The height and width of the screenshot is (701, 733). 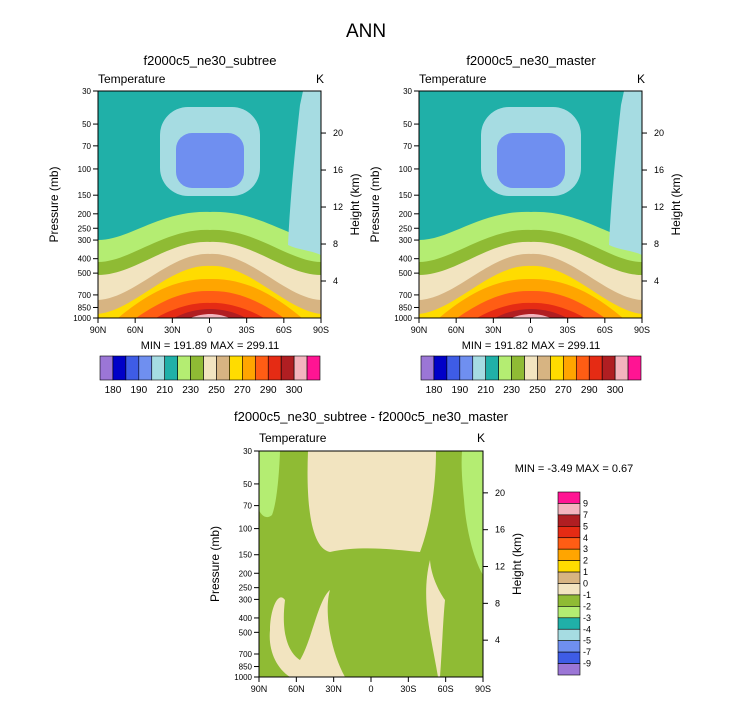 What do you see at coordinates (242, 390) in the screenshot?
I see `colorbar-label: 270` at bounding box center [242, 390].